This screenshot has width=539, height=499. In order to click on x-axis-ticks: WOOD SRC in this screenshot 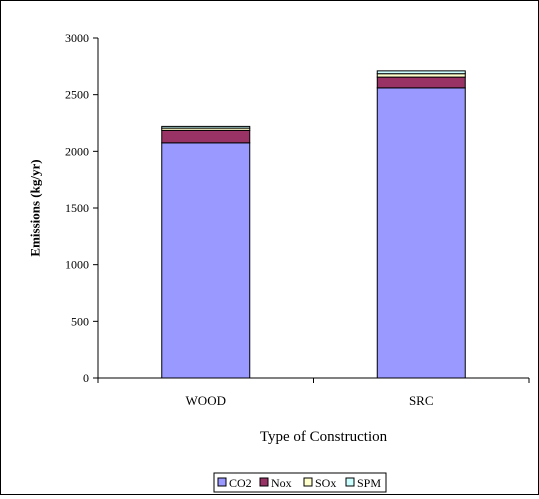, I will do `click(313, 393)`.